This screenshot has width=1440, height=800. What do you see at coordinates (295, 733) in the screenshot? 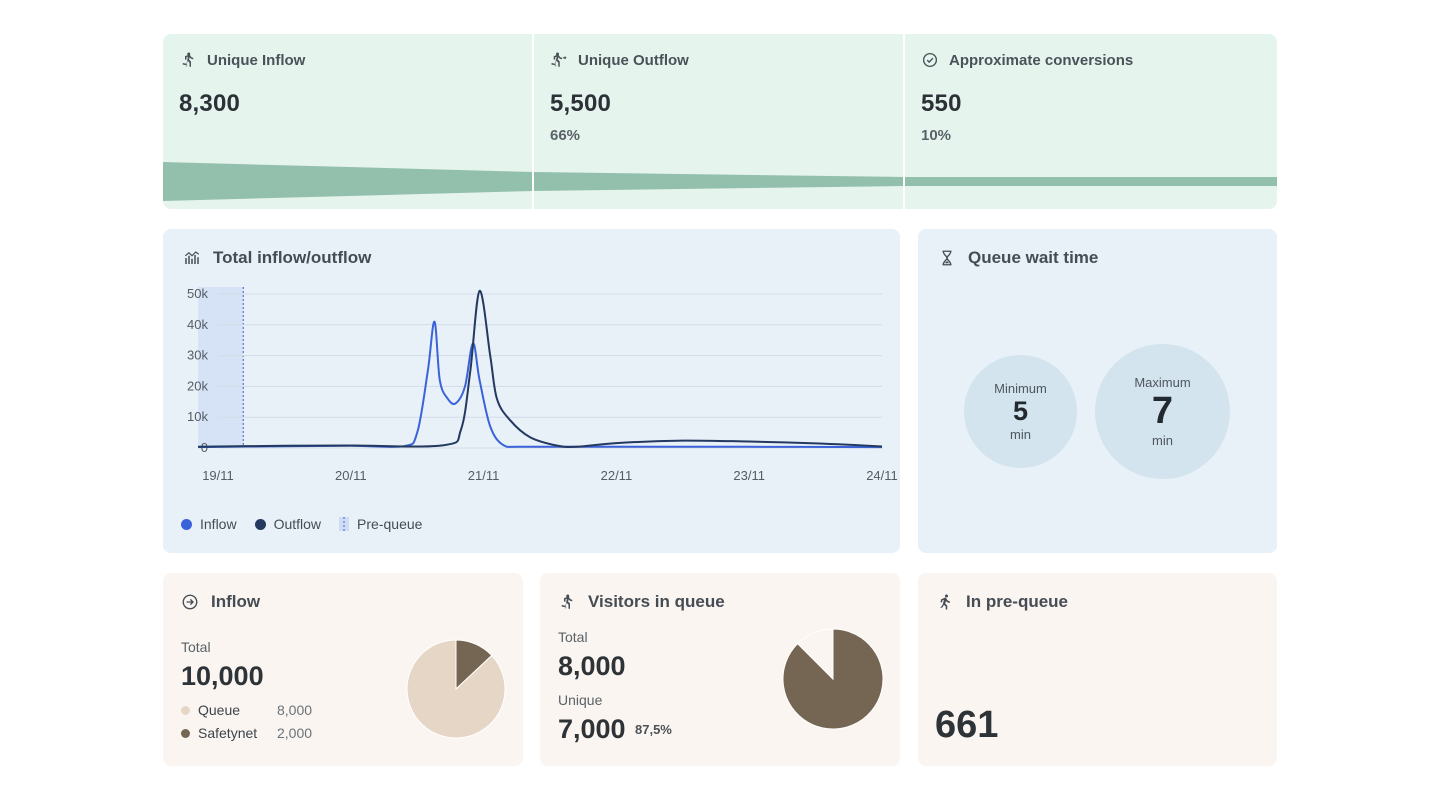
I see `inflow-row-safetynet-value: 2,000` at bounding box center [295, 733].